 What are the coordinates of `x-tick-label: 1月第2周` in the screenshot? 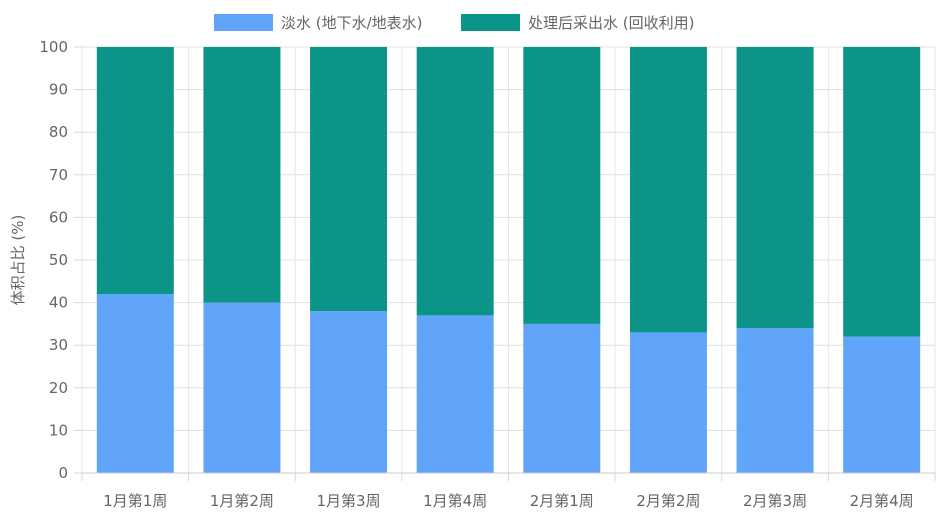 It's located at (242, 501).